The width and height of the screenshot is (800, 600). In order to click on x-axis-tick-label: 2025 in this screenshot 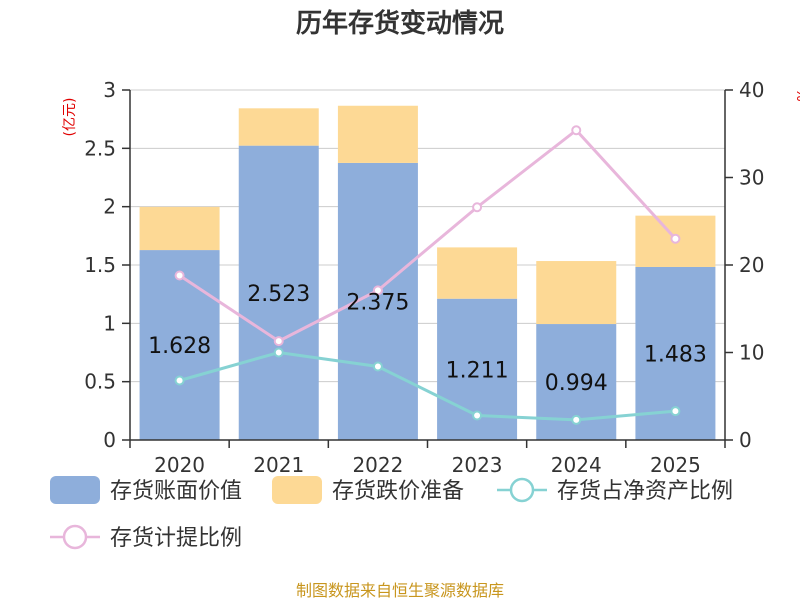, I will do `click(675, 465)`.